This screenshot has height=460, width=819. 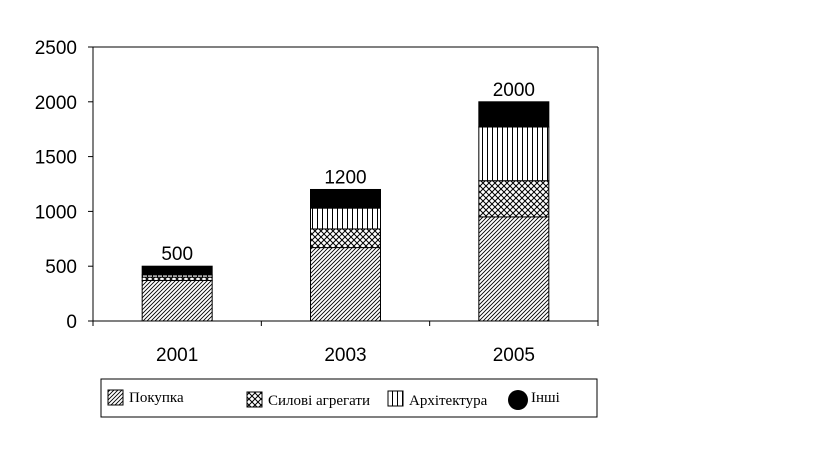 What do you see at coordinates (177, 355) in the screenshot?
I see `x-tick-label: 2001` at bounding box center [177, 355].